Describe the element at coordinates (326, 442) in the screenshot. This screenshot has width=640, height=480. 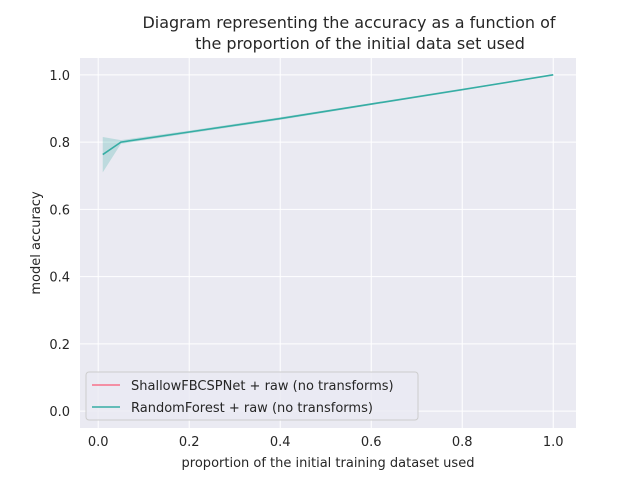
I see `x-tick-labels: 0.0 0.2 0.4 0.6 0.8 1.0` at that location.